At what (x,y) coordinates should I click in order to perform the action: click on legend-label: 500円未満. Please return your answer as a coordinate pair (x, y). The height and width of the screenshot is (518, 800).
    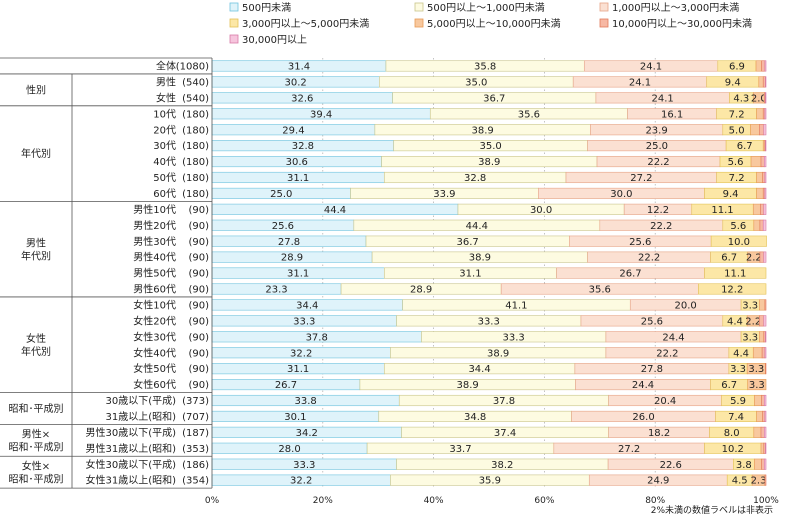
    Looking at the image, I should click on (266, 8).